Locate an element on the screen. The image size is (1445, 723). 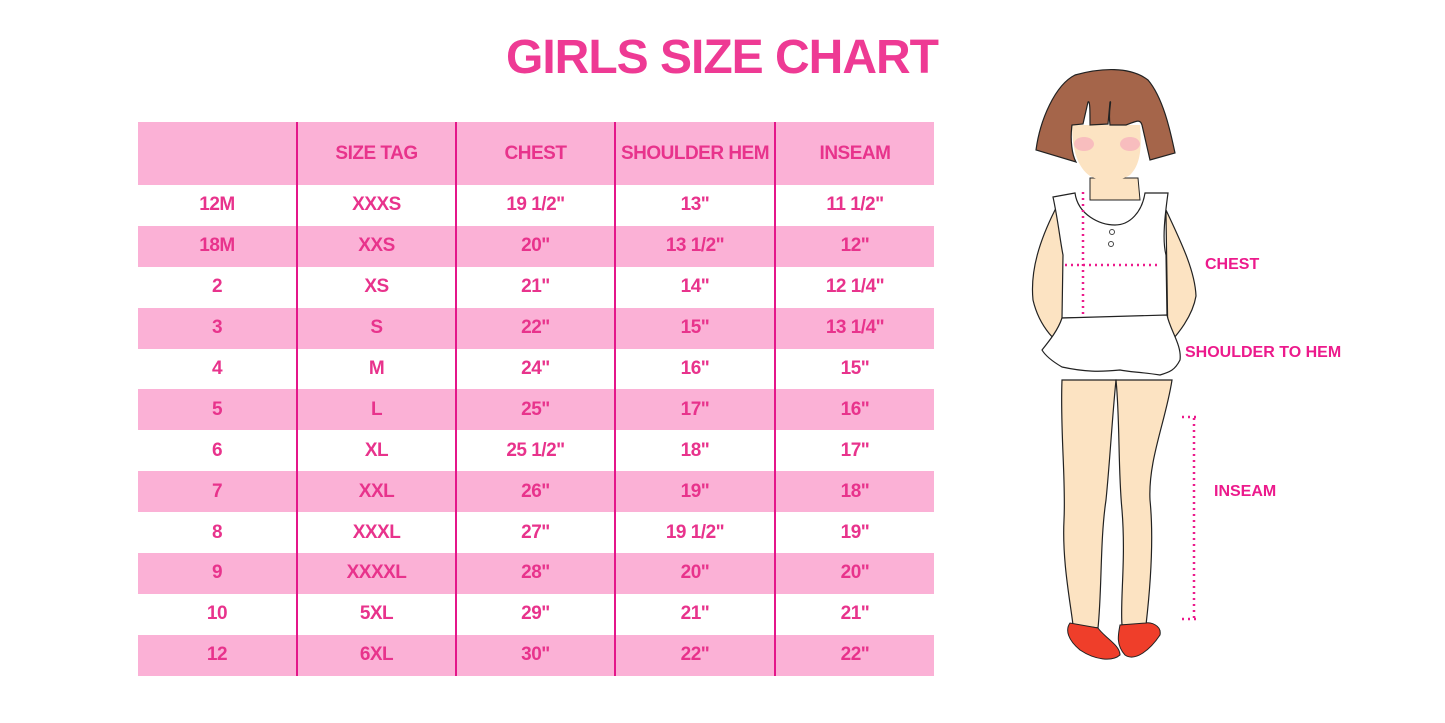
cell-chest: 28" is located at coordinates (535, 573).